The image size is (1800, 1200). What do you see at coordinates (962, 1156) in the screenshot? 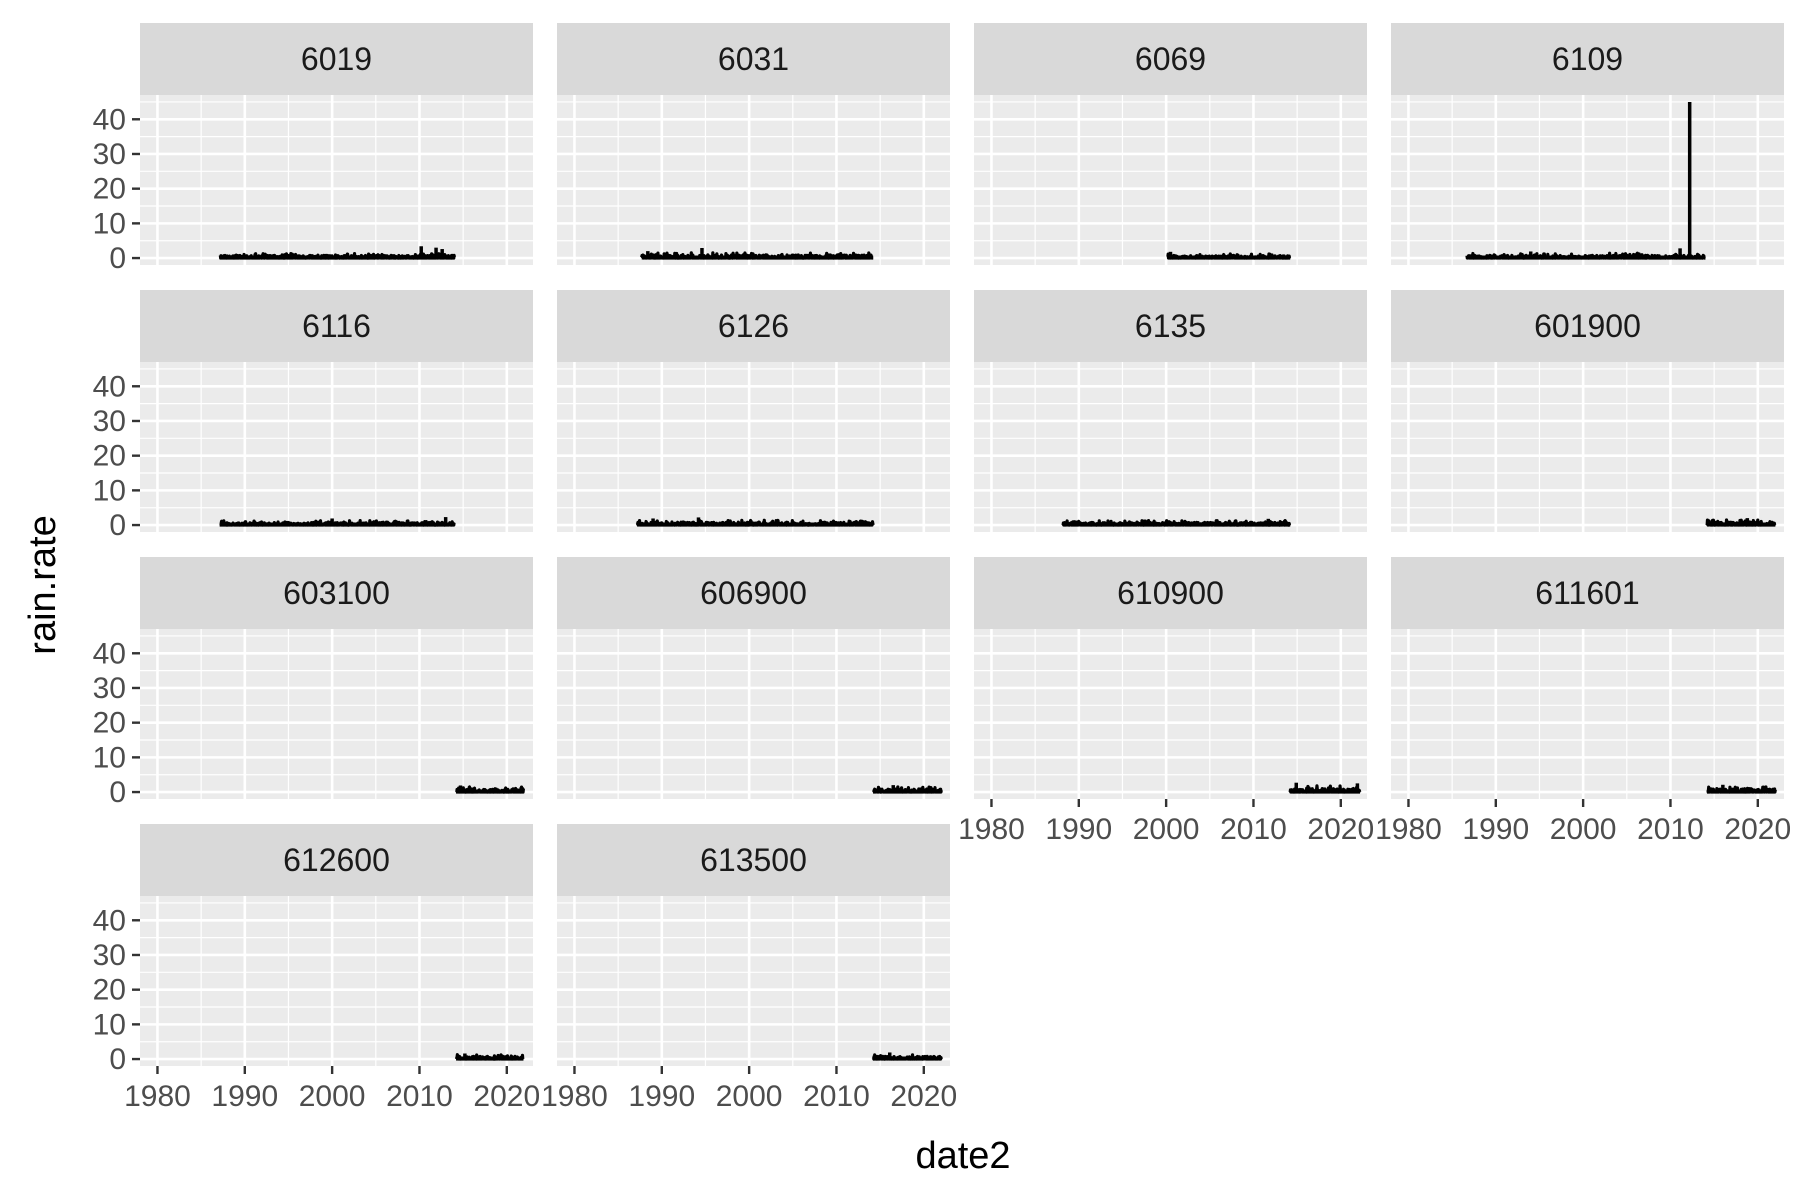
I see `x-axis-title: date2` at bounding box center [962, 1156].